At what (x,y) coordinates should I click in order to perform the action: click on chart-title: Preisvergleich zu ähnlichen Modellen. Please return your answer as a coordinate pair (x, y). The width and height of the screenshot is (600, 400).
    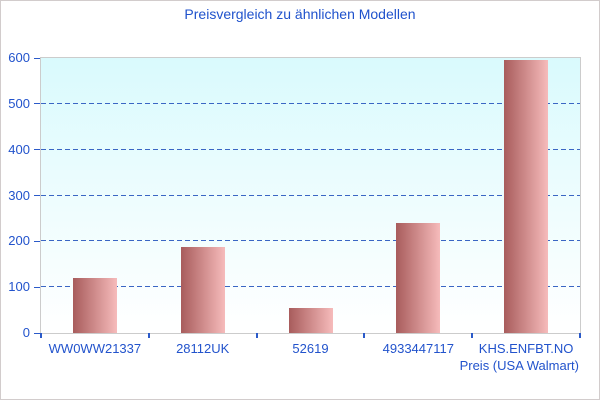
    Looking at the image, I should click on (300, 14).